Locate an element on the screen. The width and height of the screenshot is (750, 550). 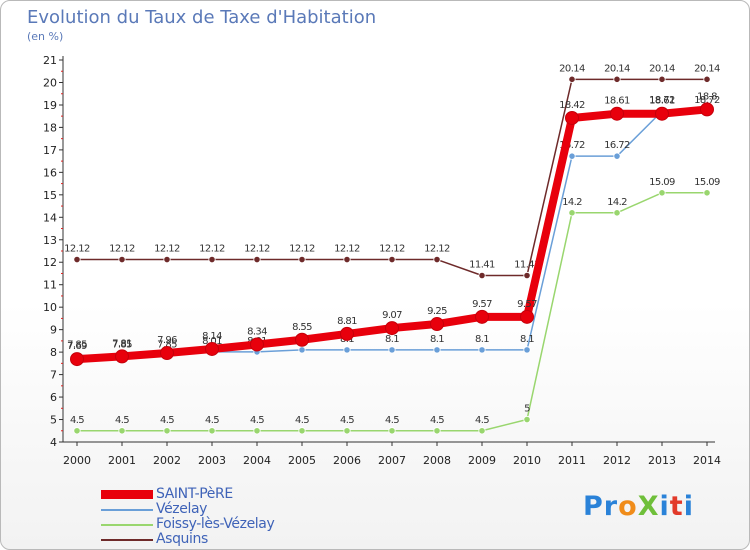
y-tick-label: 13 is located at coordinates (50, 240).